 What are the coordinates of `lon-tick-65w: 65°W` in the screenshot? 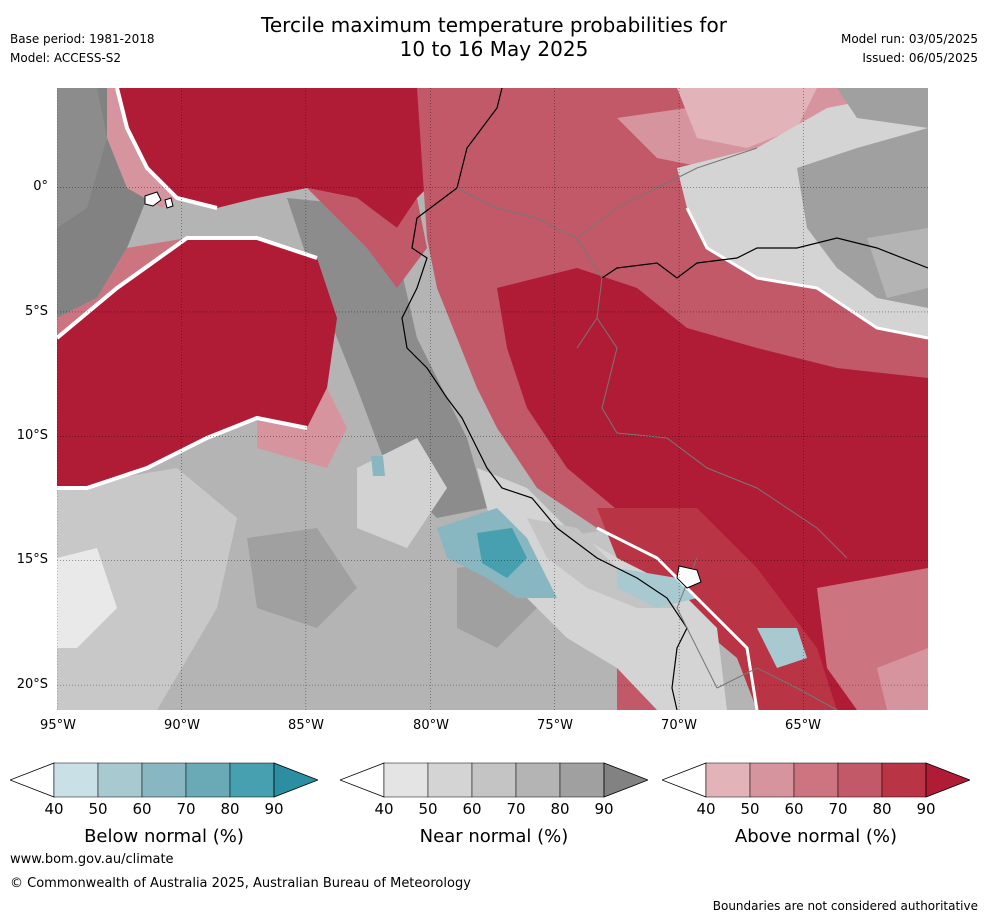 It's located at (803, 725).